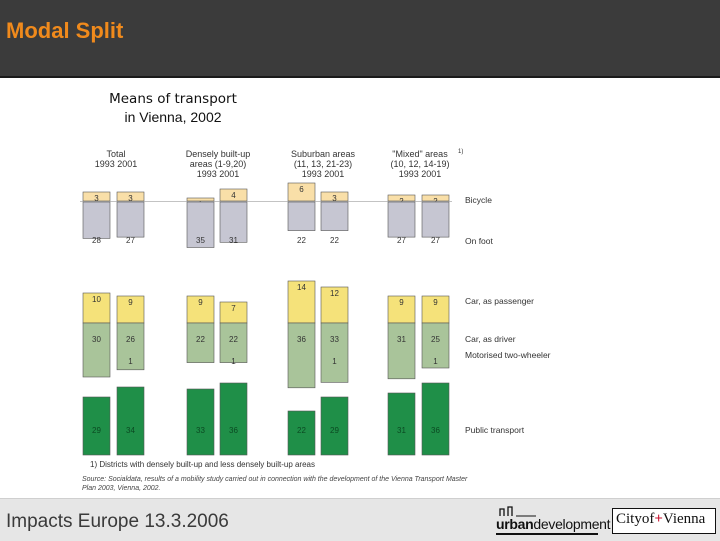 Image resolution: width=720 pixels, height=541 pixels. What do you see at coordinates (435, 339) in the screenshot?
I see `data-label-car-driver: 25` at bounding box center [435, 339].